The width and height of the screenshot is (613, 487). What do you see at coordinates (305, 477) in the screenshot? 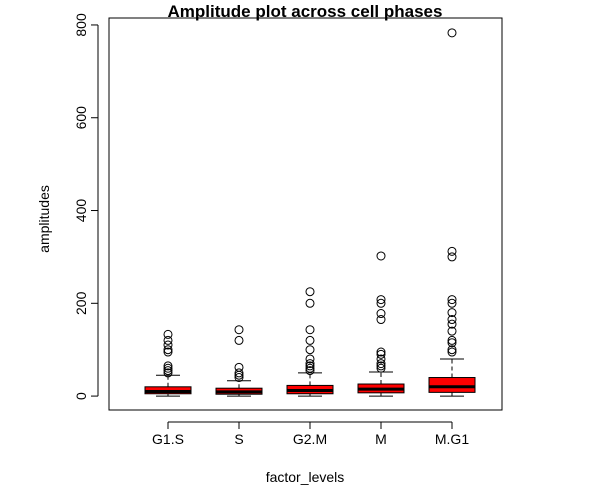
I see `x-axis-label: factor_levels` at bounding box center [305, 477].